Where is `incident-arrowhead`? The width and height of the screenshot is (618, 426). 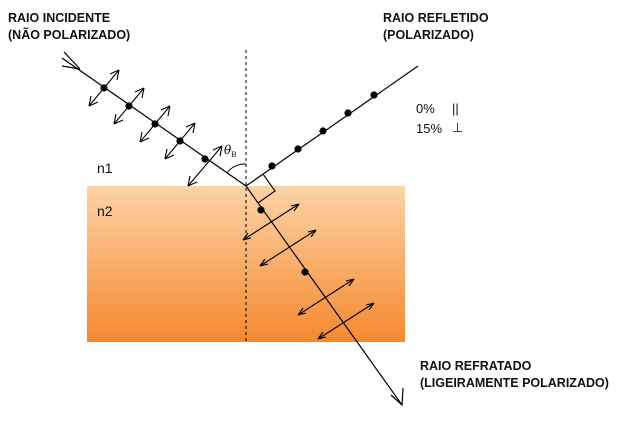
incident-arrowhead is located at coordinates (71, 60).